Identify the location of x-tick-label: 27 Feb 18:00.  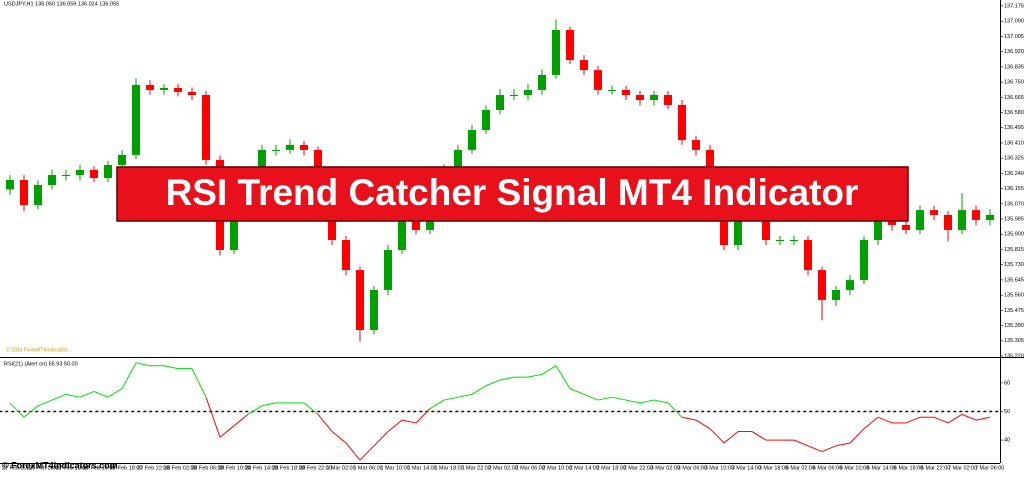
(126, 468).